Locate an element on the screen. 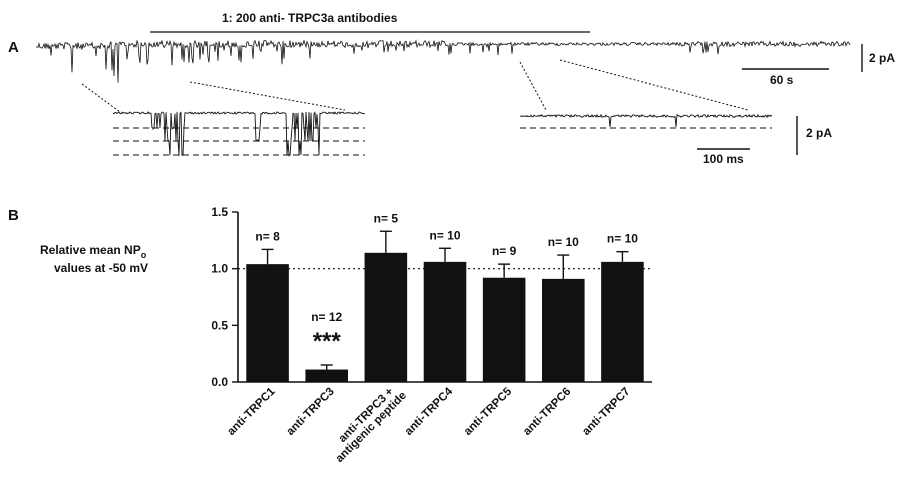  y-axis-label-line1: Relative mean NP is located at coordinates (90, 250).